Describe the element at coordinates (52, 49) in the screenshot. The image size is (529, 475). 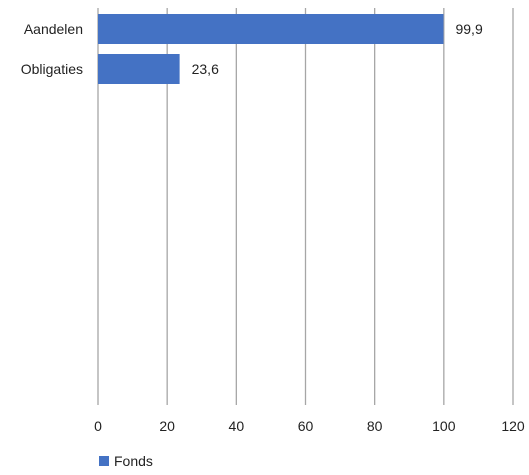
I see `category-labels: Aandelen Obligaties` at that location.